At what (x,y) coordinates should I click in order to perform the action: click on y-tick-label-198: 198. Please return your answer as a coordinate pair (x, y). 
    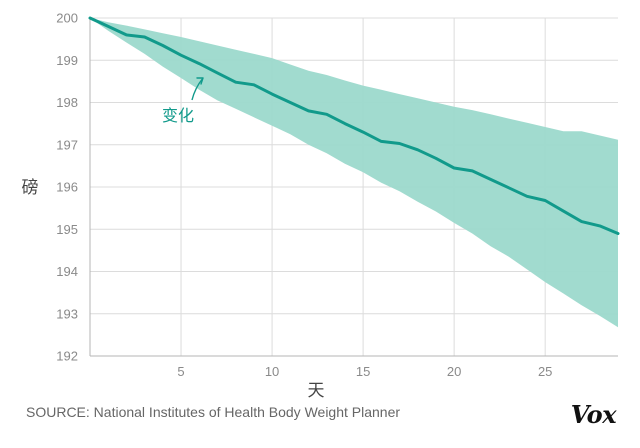
    Looking at the image, I should click on (67, 102).